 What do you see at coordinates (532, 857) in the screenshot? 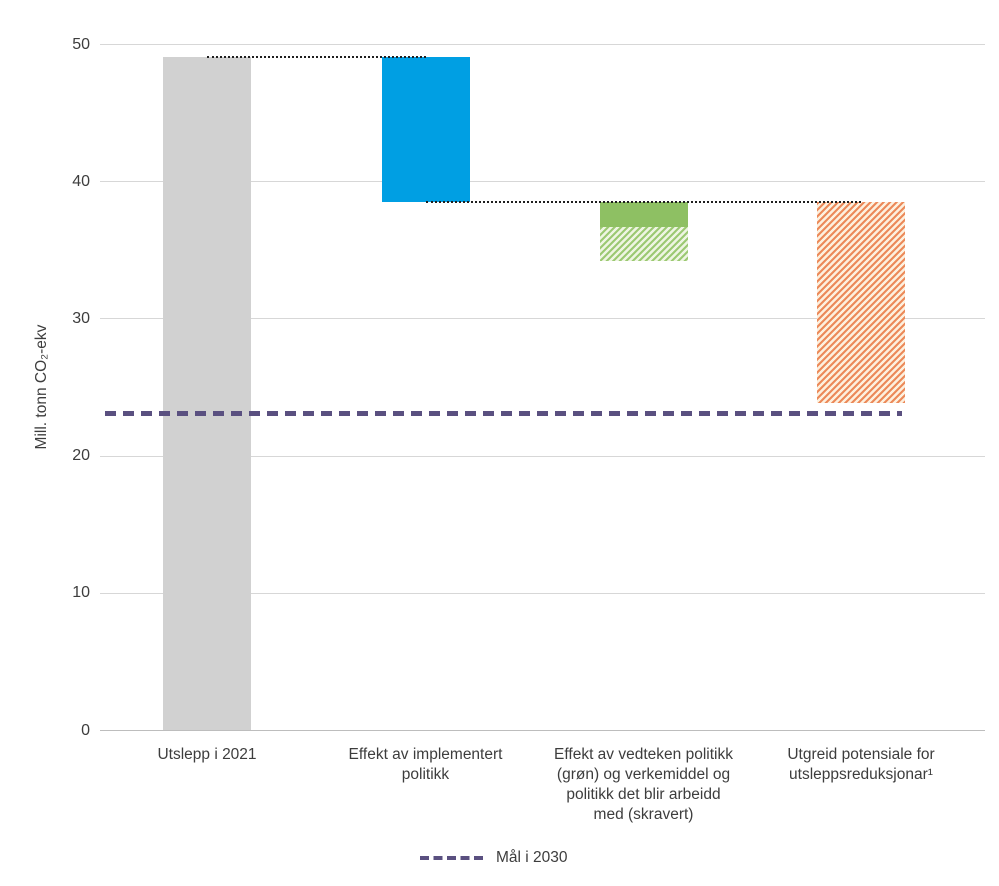
I see `target-line-legend-label: Mål i 2030` at bounding box center [532, 857].